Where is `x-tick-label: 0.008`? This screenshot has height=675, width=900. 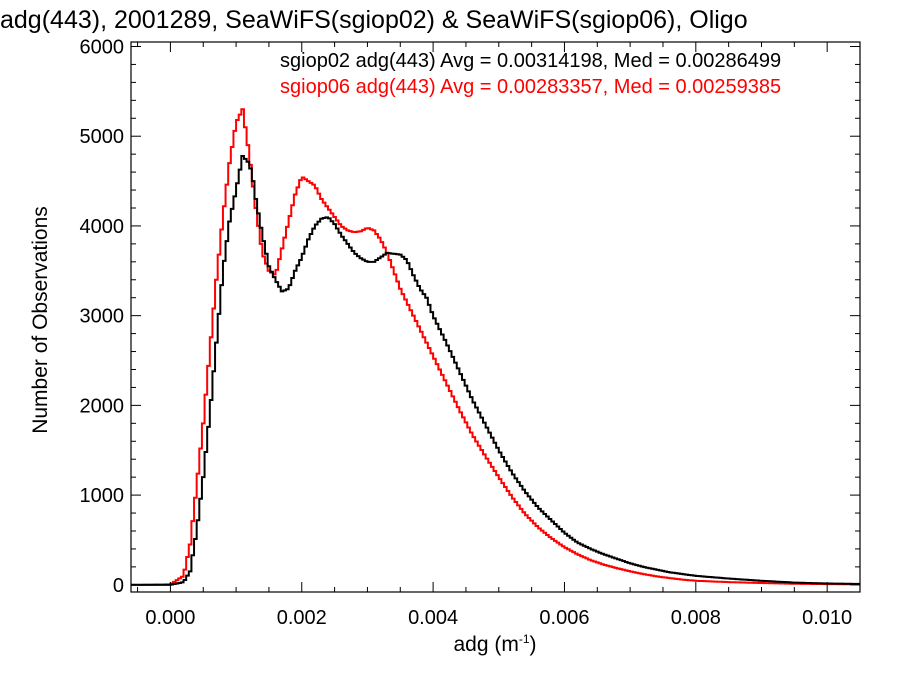 x-tick-label: 0.008 is located at coordinates (696, 618).